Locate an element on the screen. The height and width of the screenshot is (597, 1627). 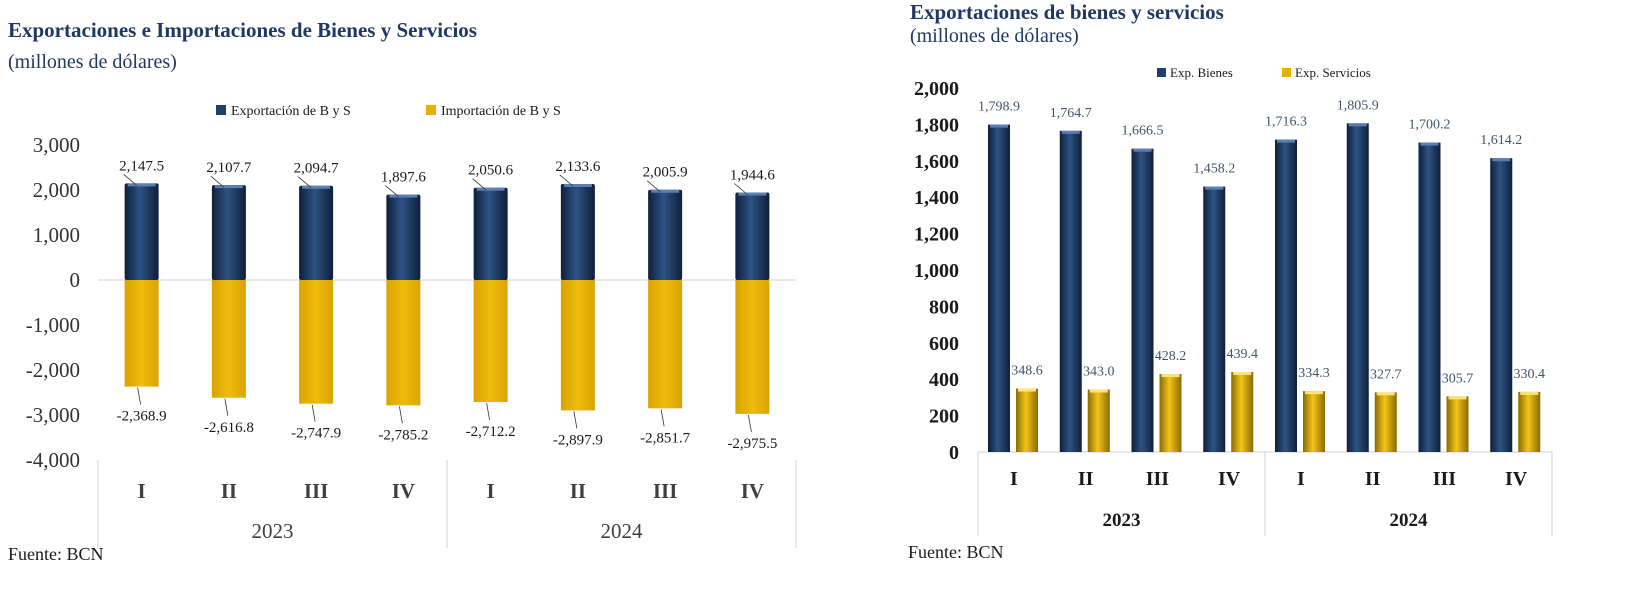
export-value-label: 2,107.7 is located at coordinates (229, 168).